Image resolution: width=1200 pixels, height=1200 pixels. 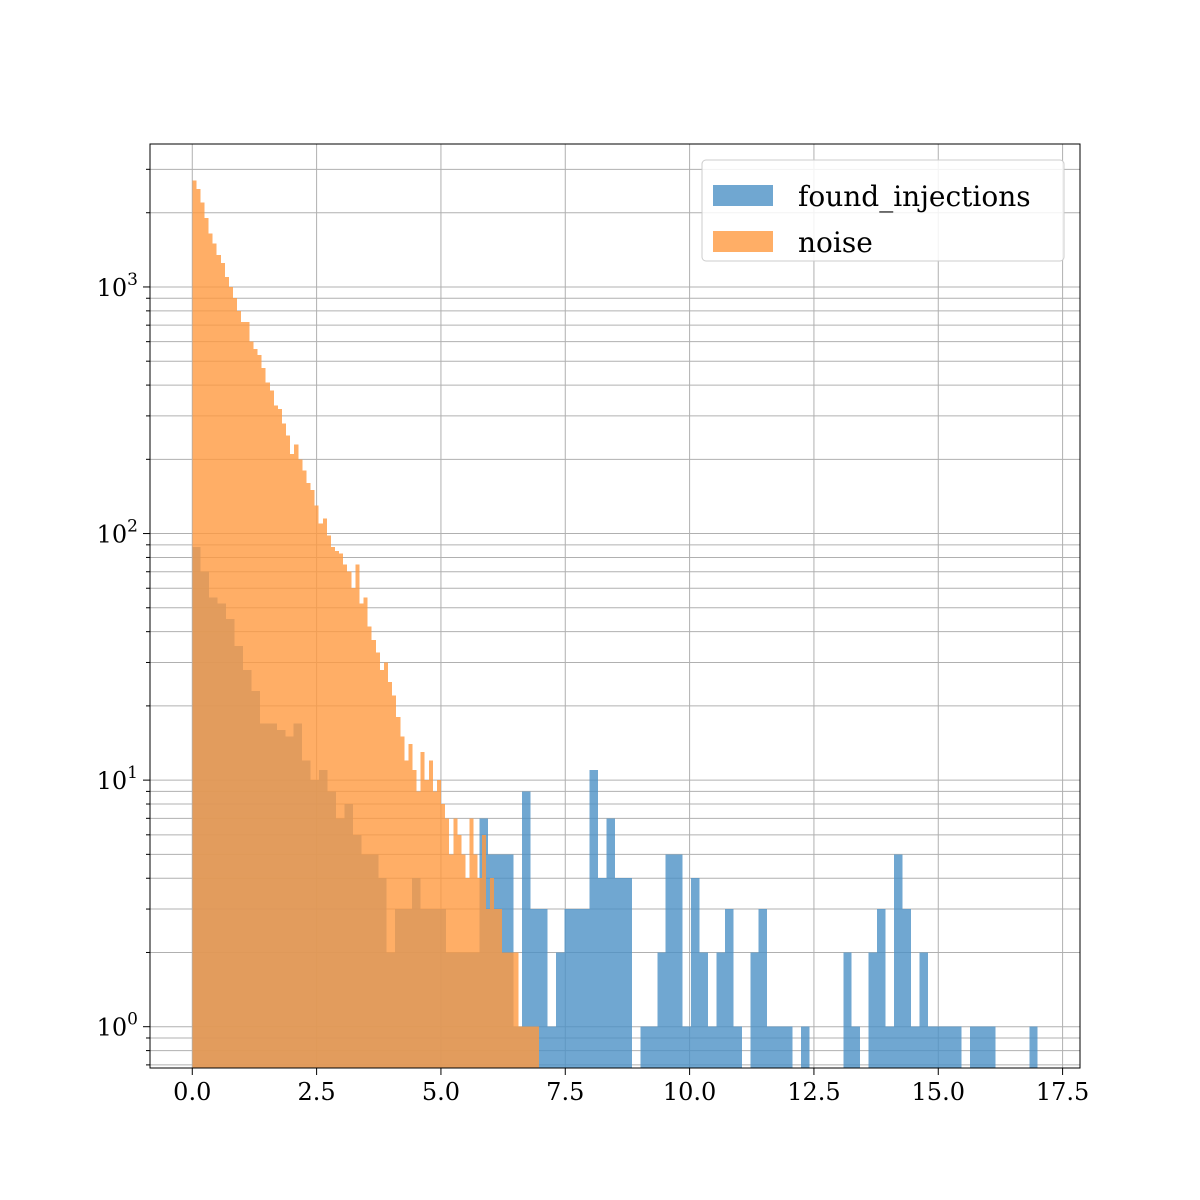 What do you see at coordinates (743, 195) in the screenshot?
I see `legend-swatch-found_injections` at bounding box center [743, 195].